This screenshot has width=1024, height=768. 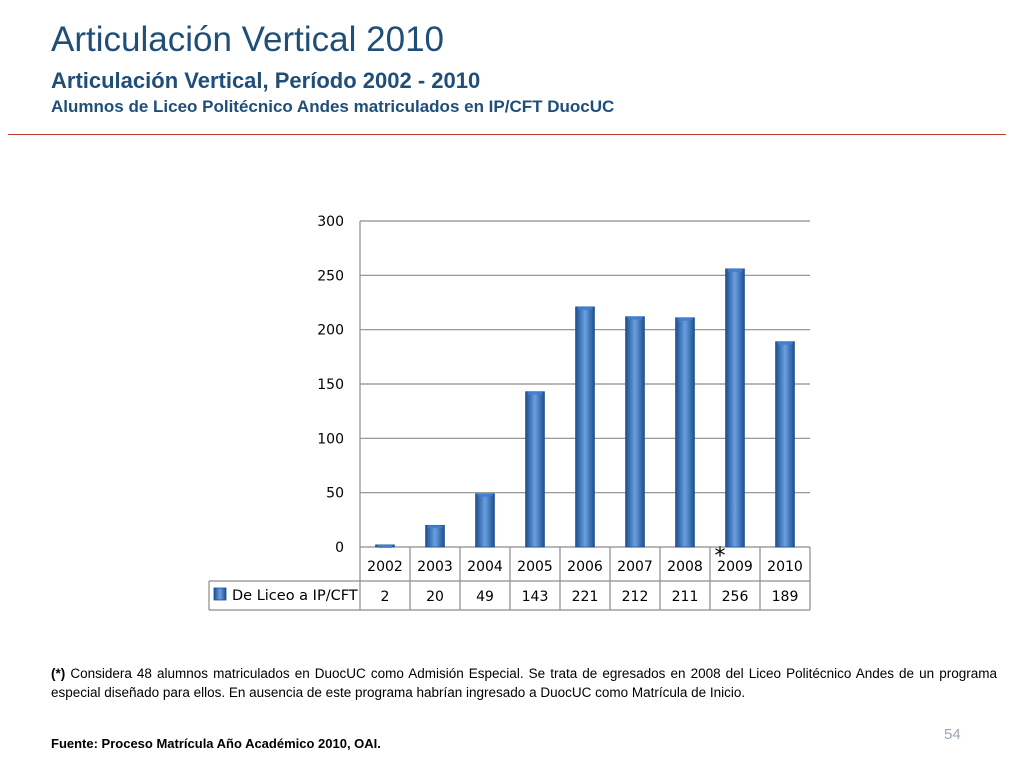 I want to click on category-label: 2010, so click(x=785, y=567).